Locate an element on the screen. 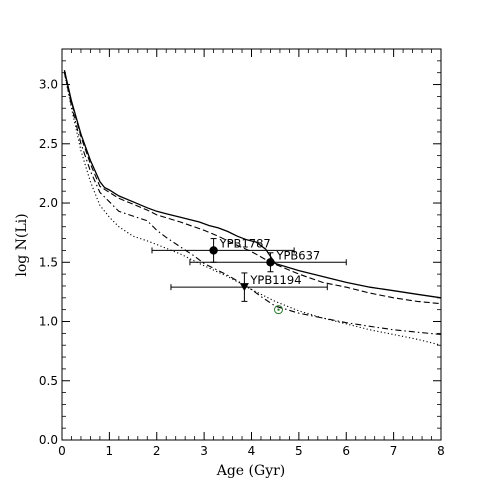  sun-marker-ring is located at coordinates (279, 310).